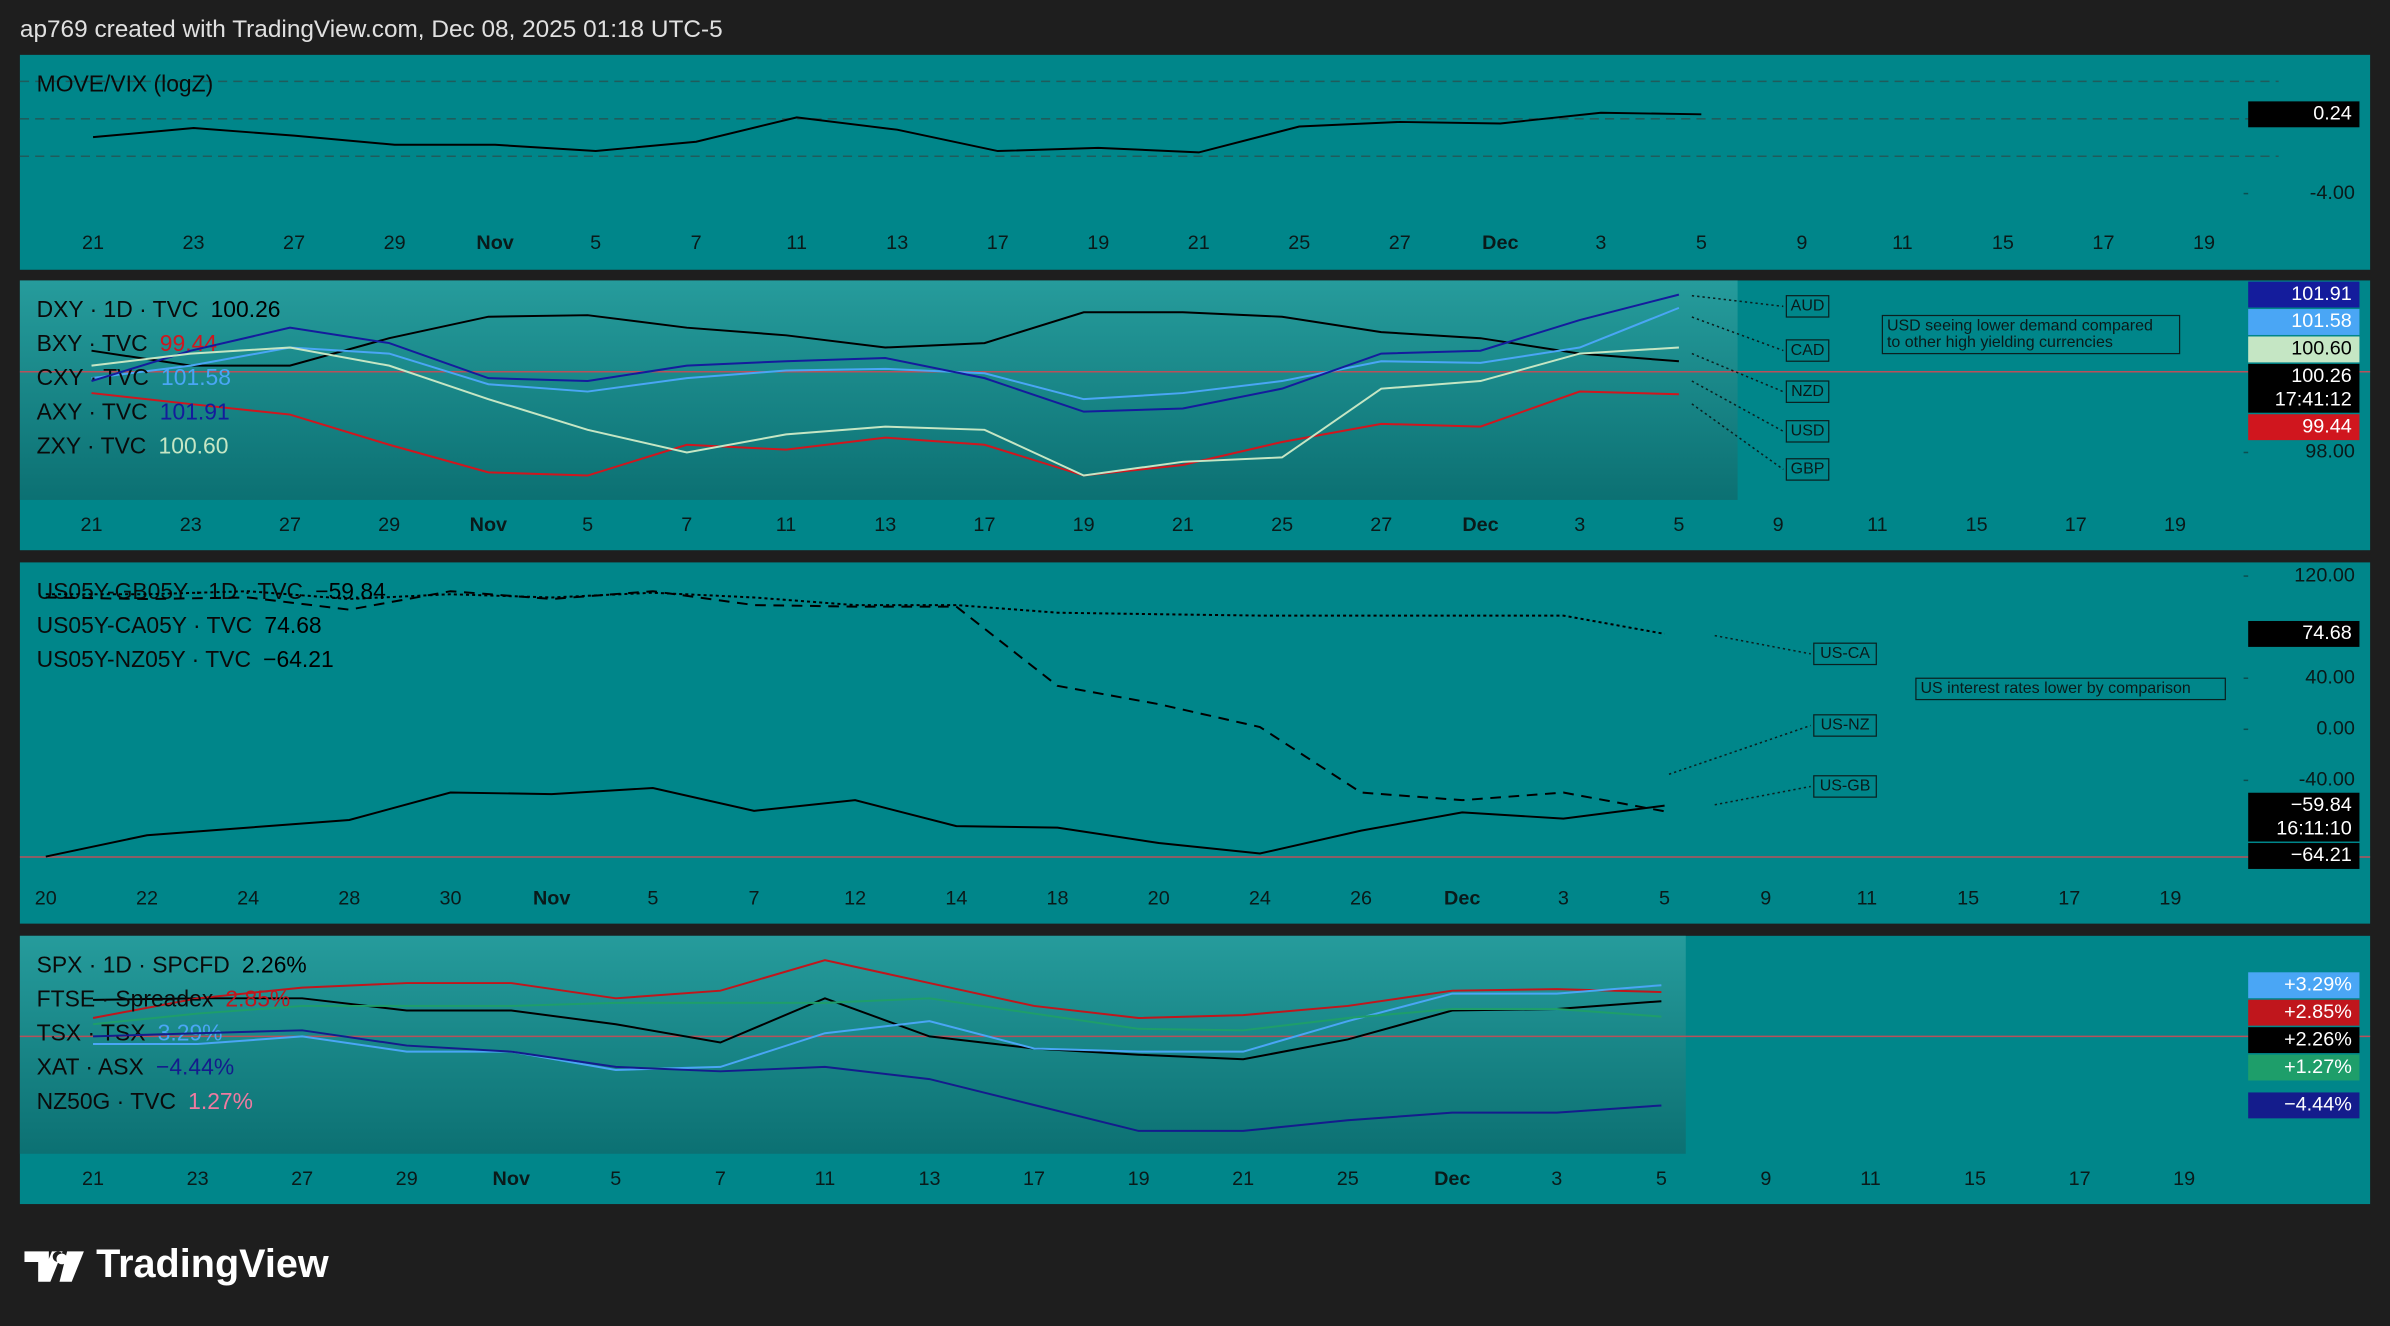  I want to click on x-tick-label: Nov, so click(494, 243).